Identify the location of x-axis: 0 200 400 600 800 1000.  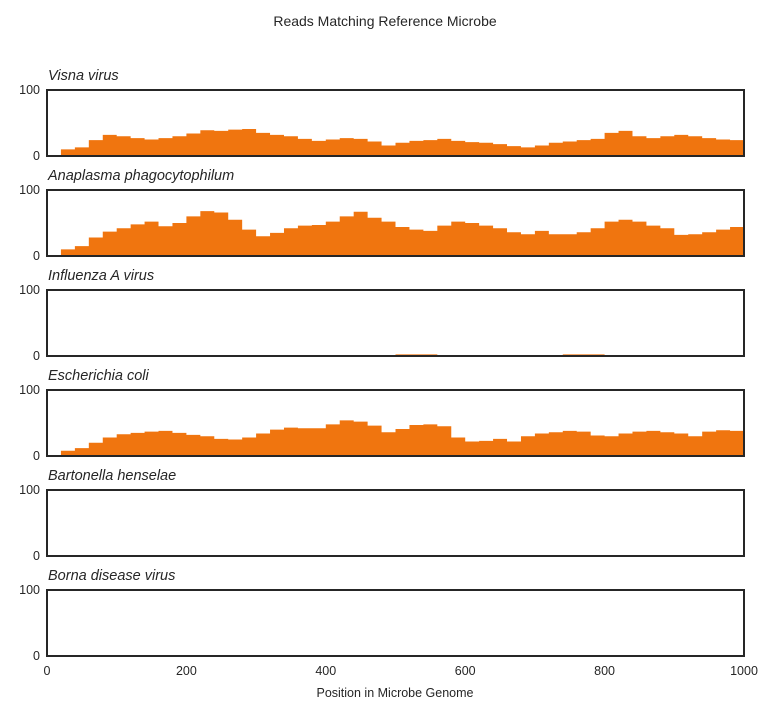
(401, 671).